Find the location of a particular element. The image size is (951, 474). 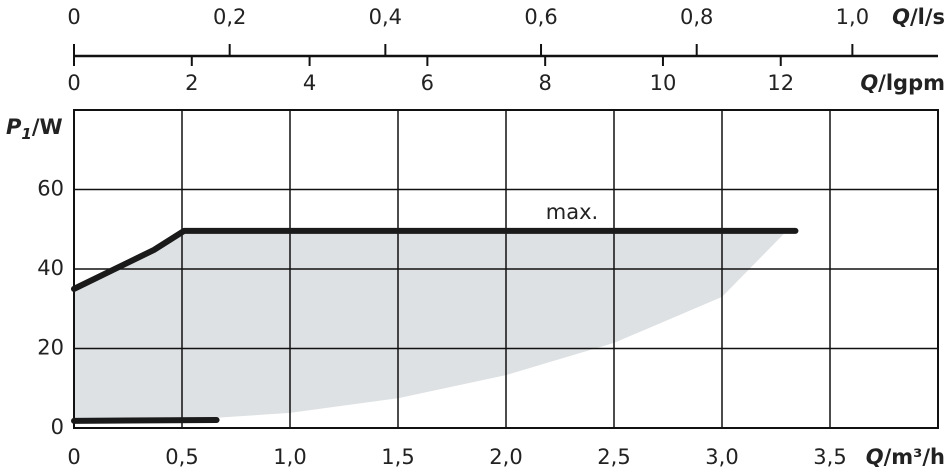

x3-tick-label: 6 is located at coordinates (427, 83).